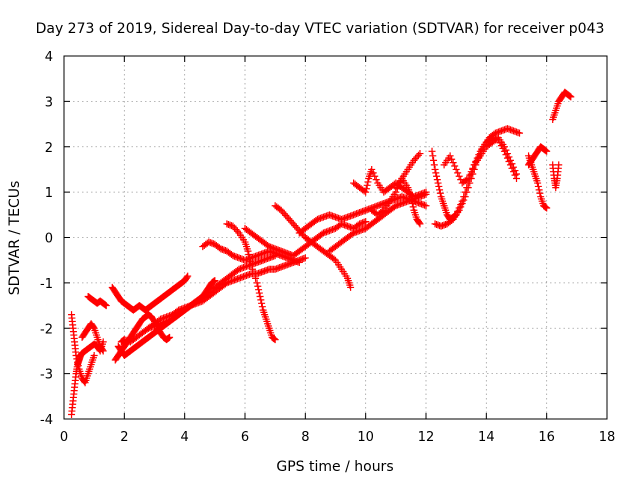 The image size is (640, 480). Describe the element at coordinates (49, 57) in the screenshot. I see `y-tick-label: 4` at that location.